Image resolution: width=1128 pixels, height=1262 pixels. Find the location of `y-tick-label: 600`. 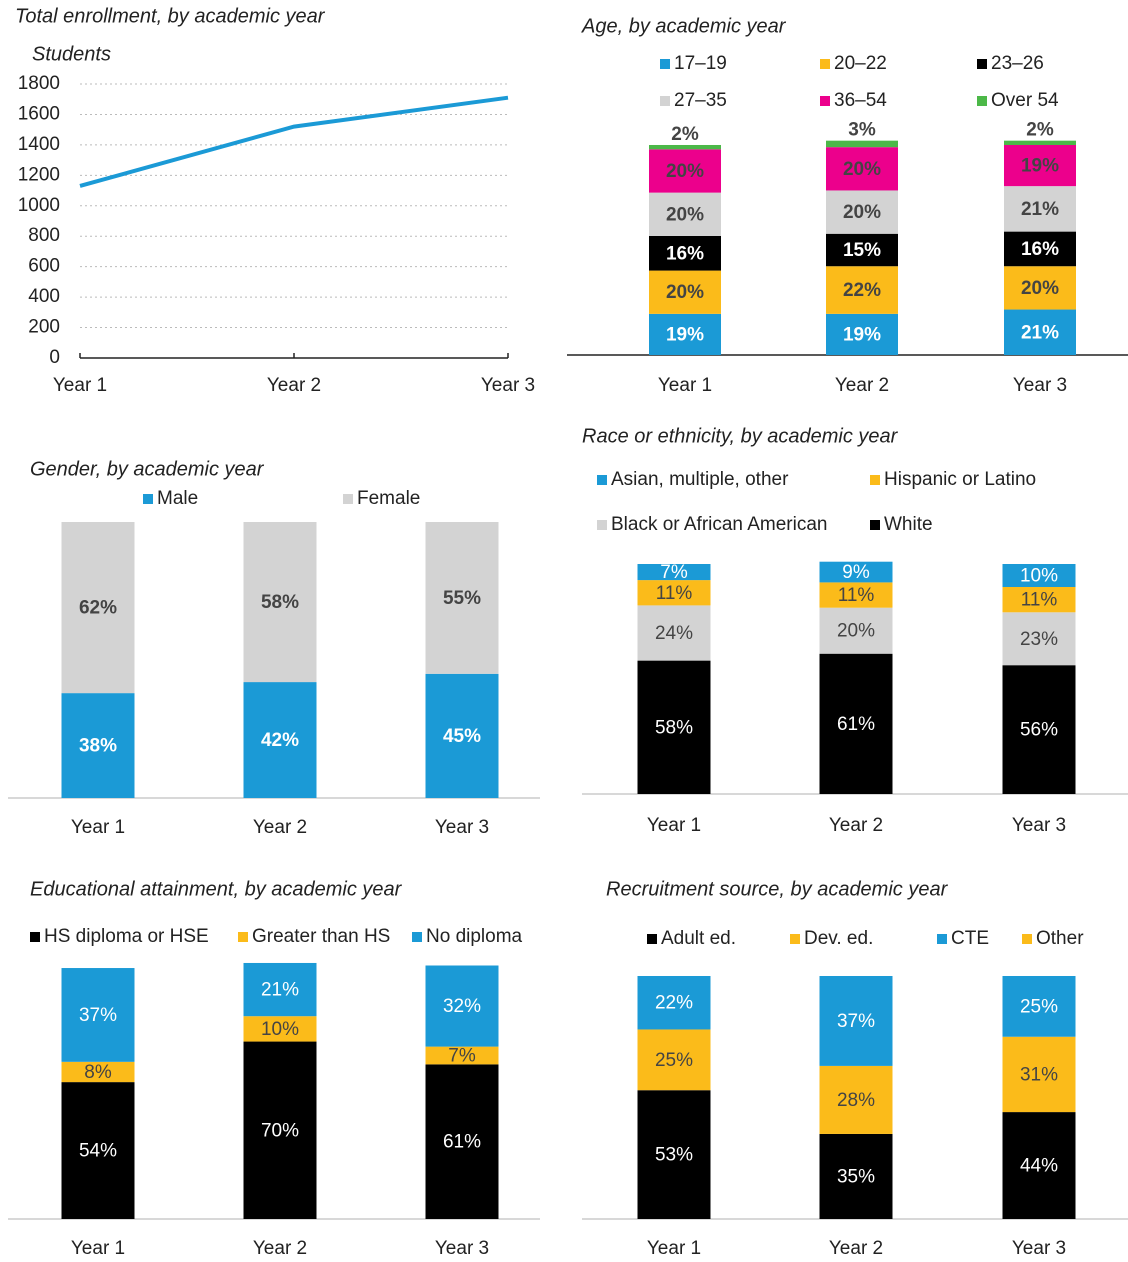

y-tick-label: 600 is located at coordinates (44, 266).